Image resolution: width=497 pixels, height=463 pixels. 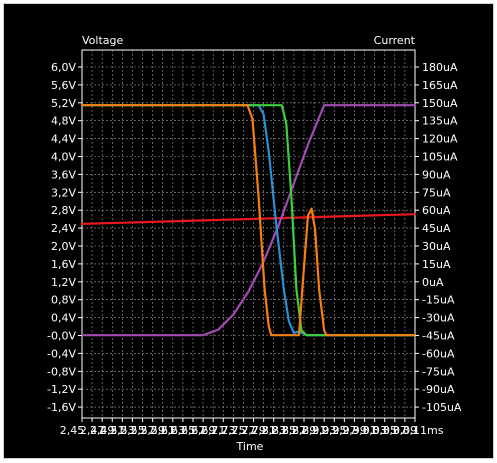 What do you see at coordinates (173, 430) in the screenshot?
I see `x-tick-label: 2,63` at bounding box center [173, 430].